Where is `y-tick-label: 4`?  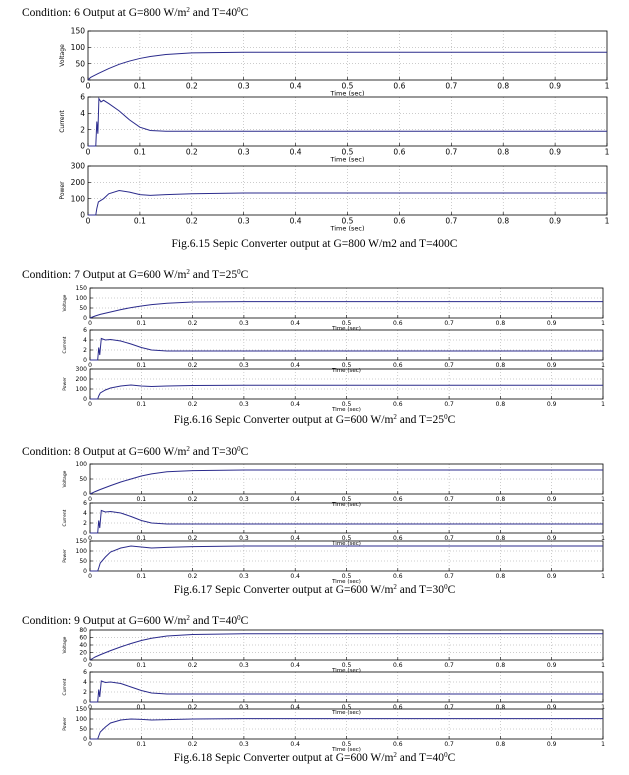 y-tick-label: 4 is located at coordinates (85, 513).